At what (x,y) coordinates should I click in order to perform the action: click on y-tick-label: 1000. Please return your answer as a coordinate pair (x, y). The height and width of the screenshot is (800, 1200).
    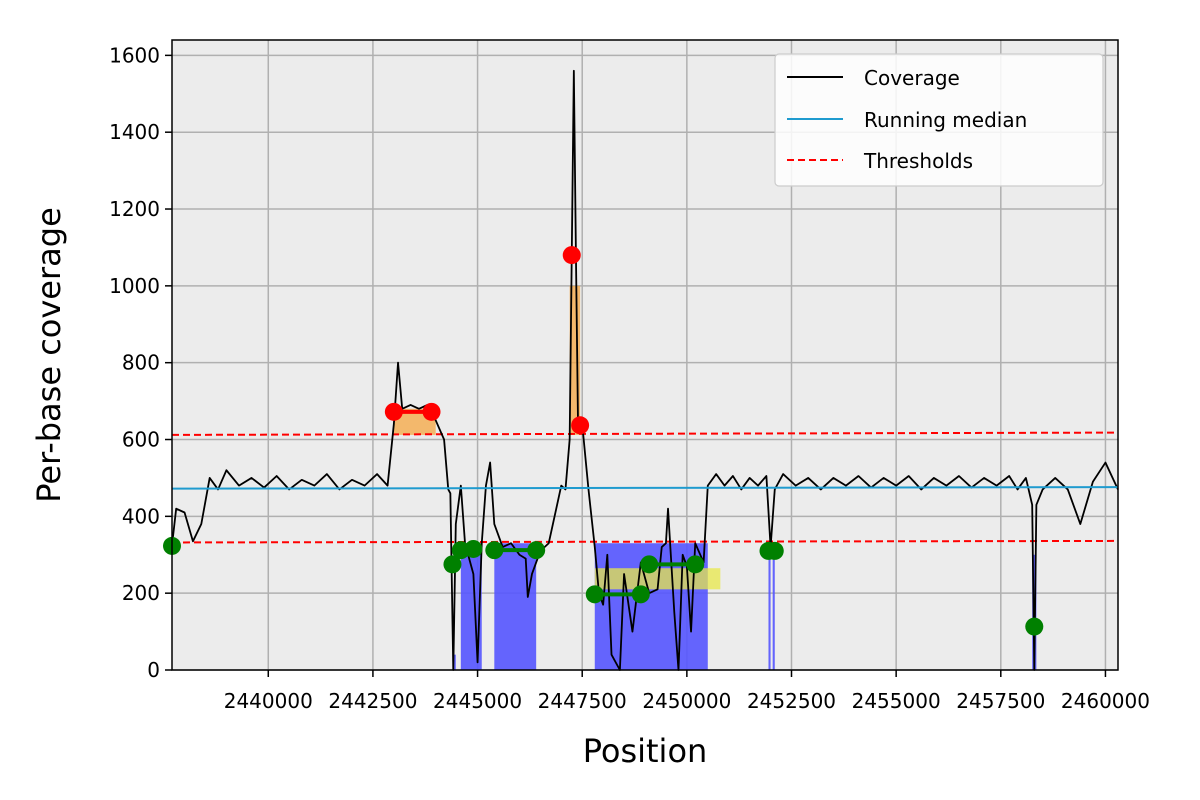
    Looking at the image, I should click on (134, 286).